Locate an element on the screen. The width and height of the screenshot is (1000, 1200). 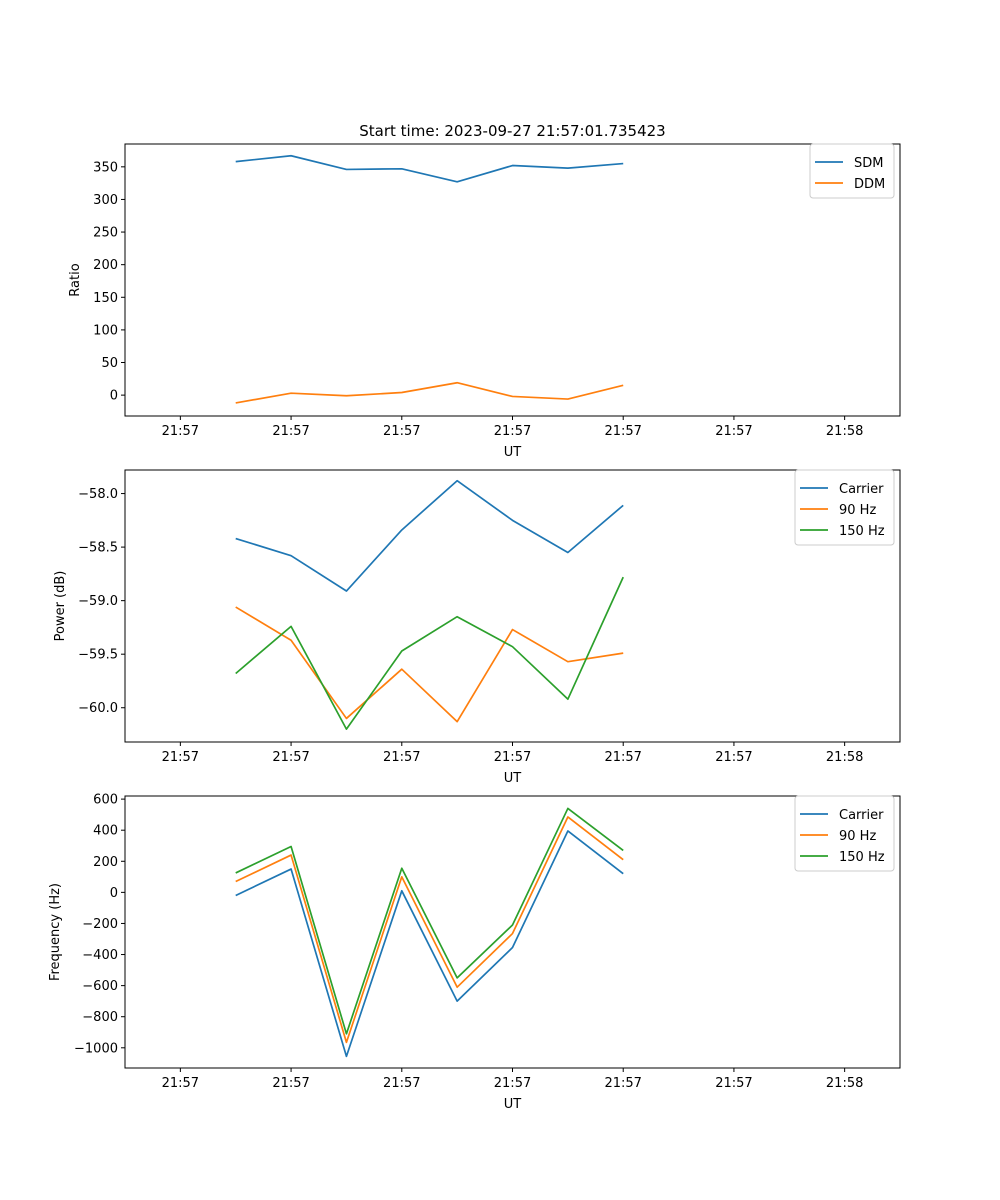
y-tick-label: −59.0 is located at coordinates (98, 601).